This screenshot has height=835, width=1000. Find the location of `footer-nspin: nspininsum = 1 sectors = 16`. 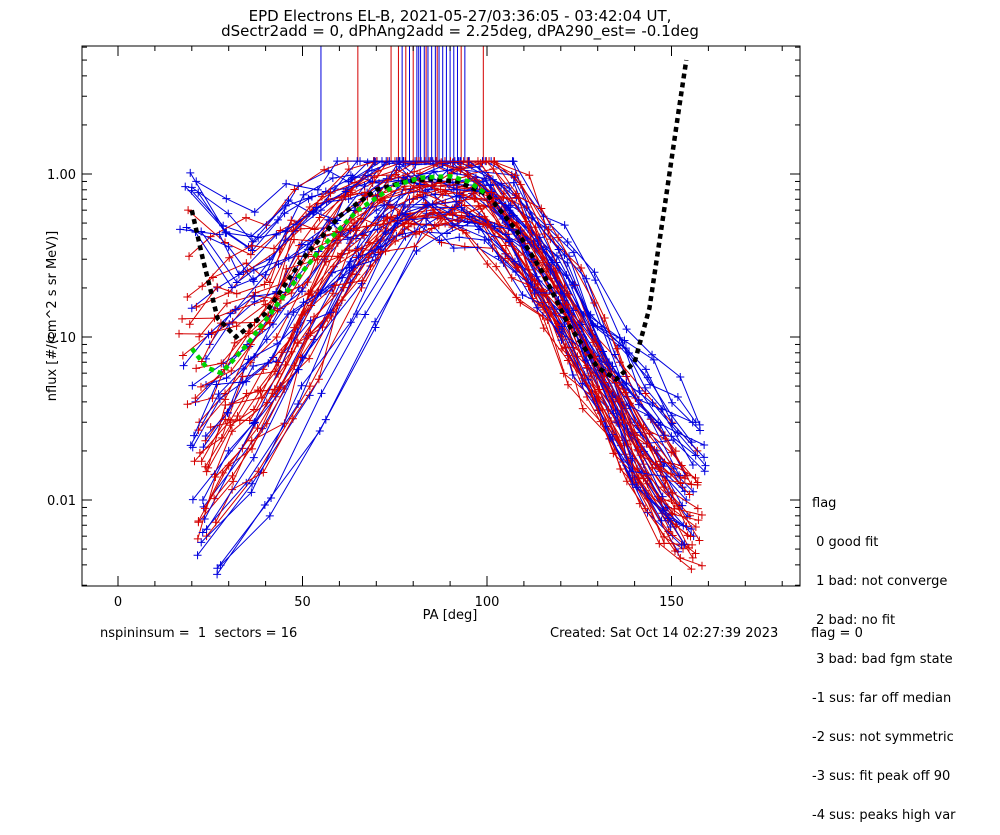

footer-nspin: nspininsum = 1 sectors = 16 is located at coordinates (199, 633).